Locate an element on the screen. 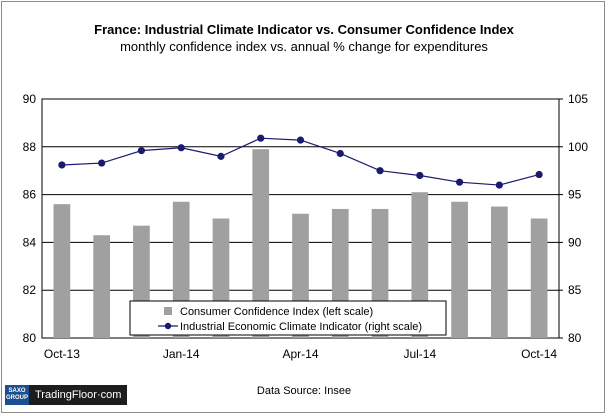 Image resolution: width=608 pixels, height=416 pixels. left-tick-label: 84 is located at coordinates (30, 242).